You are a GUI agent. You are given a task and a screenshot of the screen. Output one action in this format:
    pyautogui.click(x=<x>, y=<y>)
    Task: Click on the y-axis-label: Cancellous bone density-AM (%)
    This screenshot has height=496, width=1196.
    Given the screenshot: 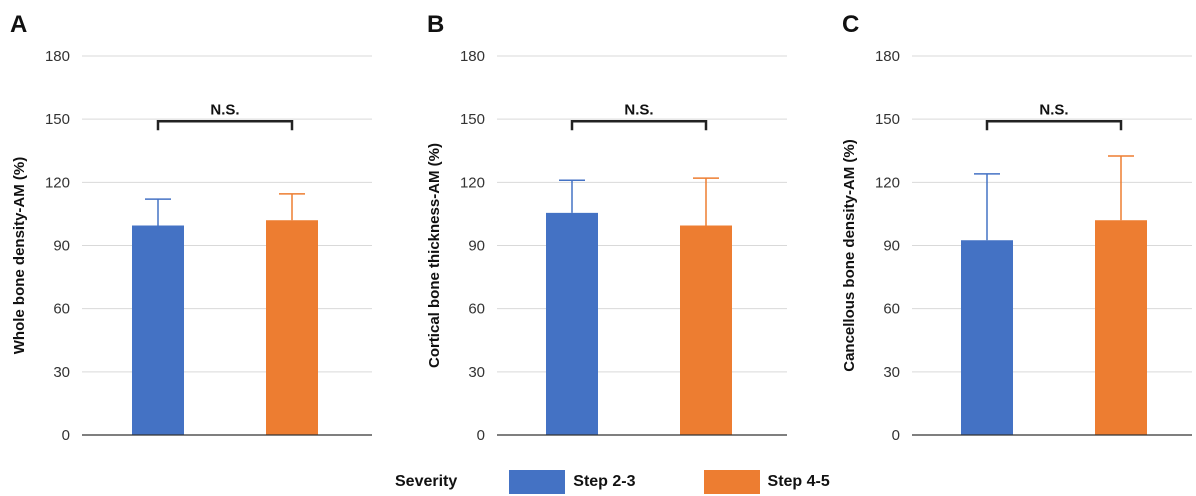 What is the action you would take?
    pyautogui.click(x=849, y=255)
    